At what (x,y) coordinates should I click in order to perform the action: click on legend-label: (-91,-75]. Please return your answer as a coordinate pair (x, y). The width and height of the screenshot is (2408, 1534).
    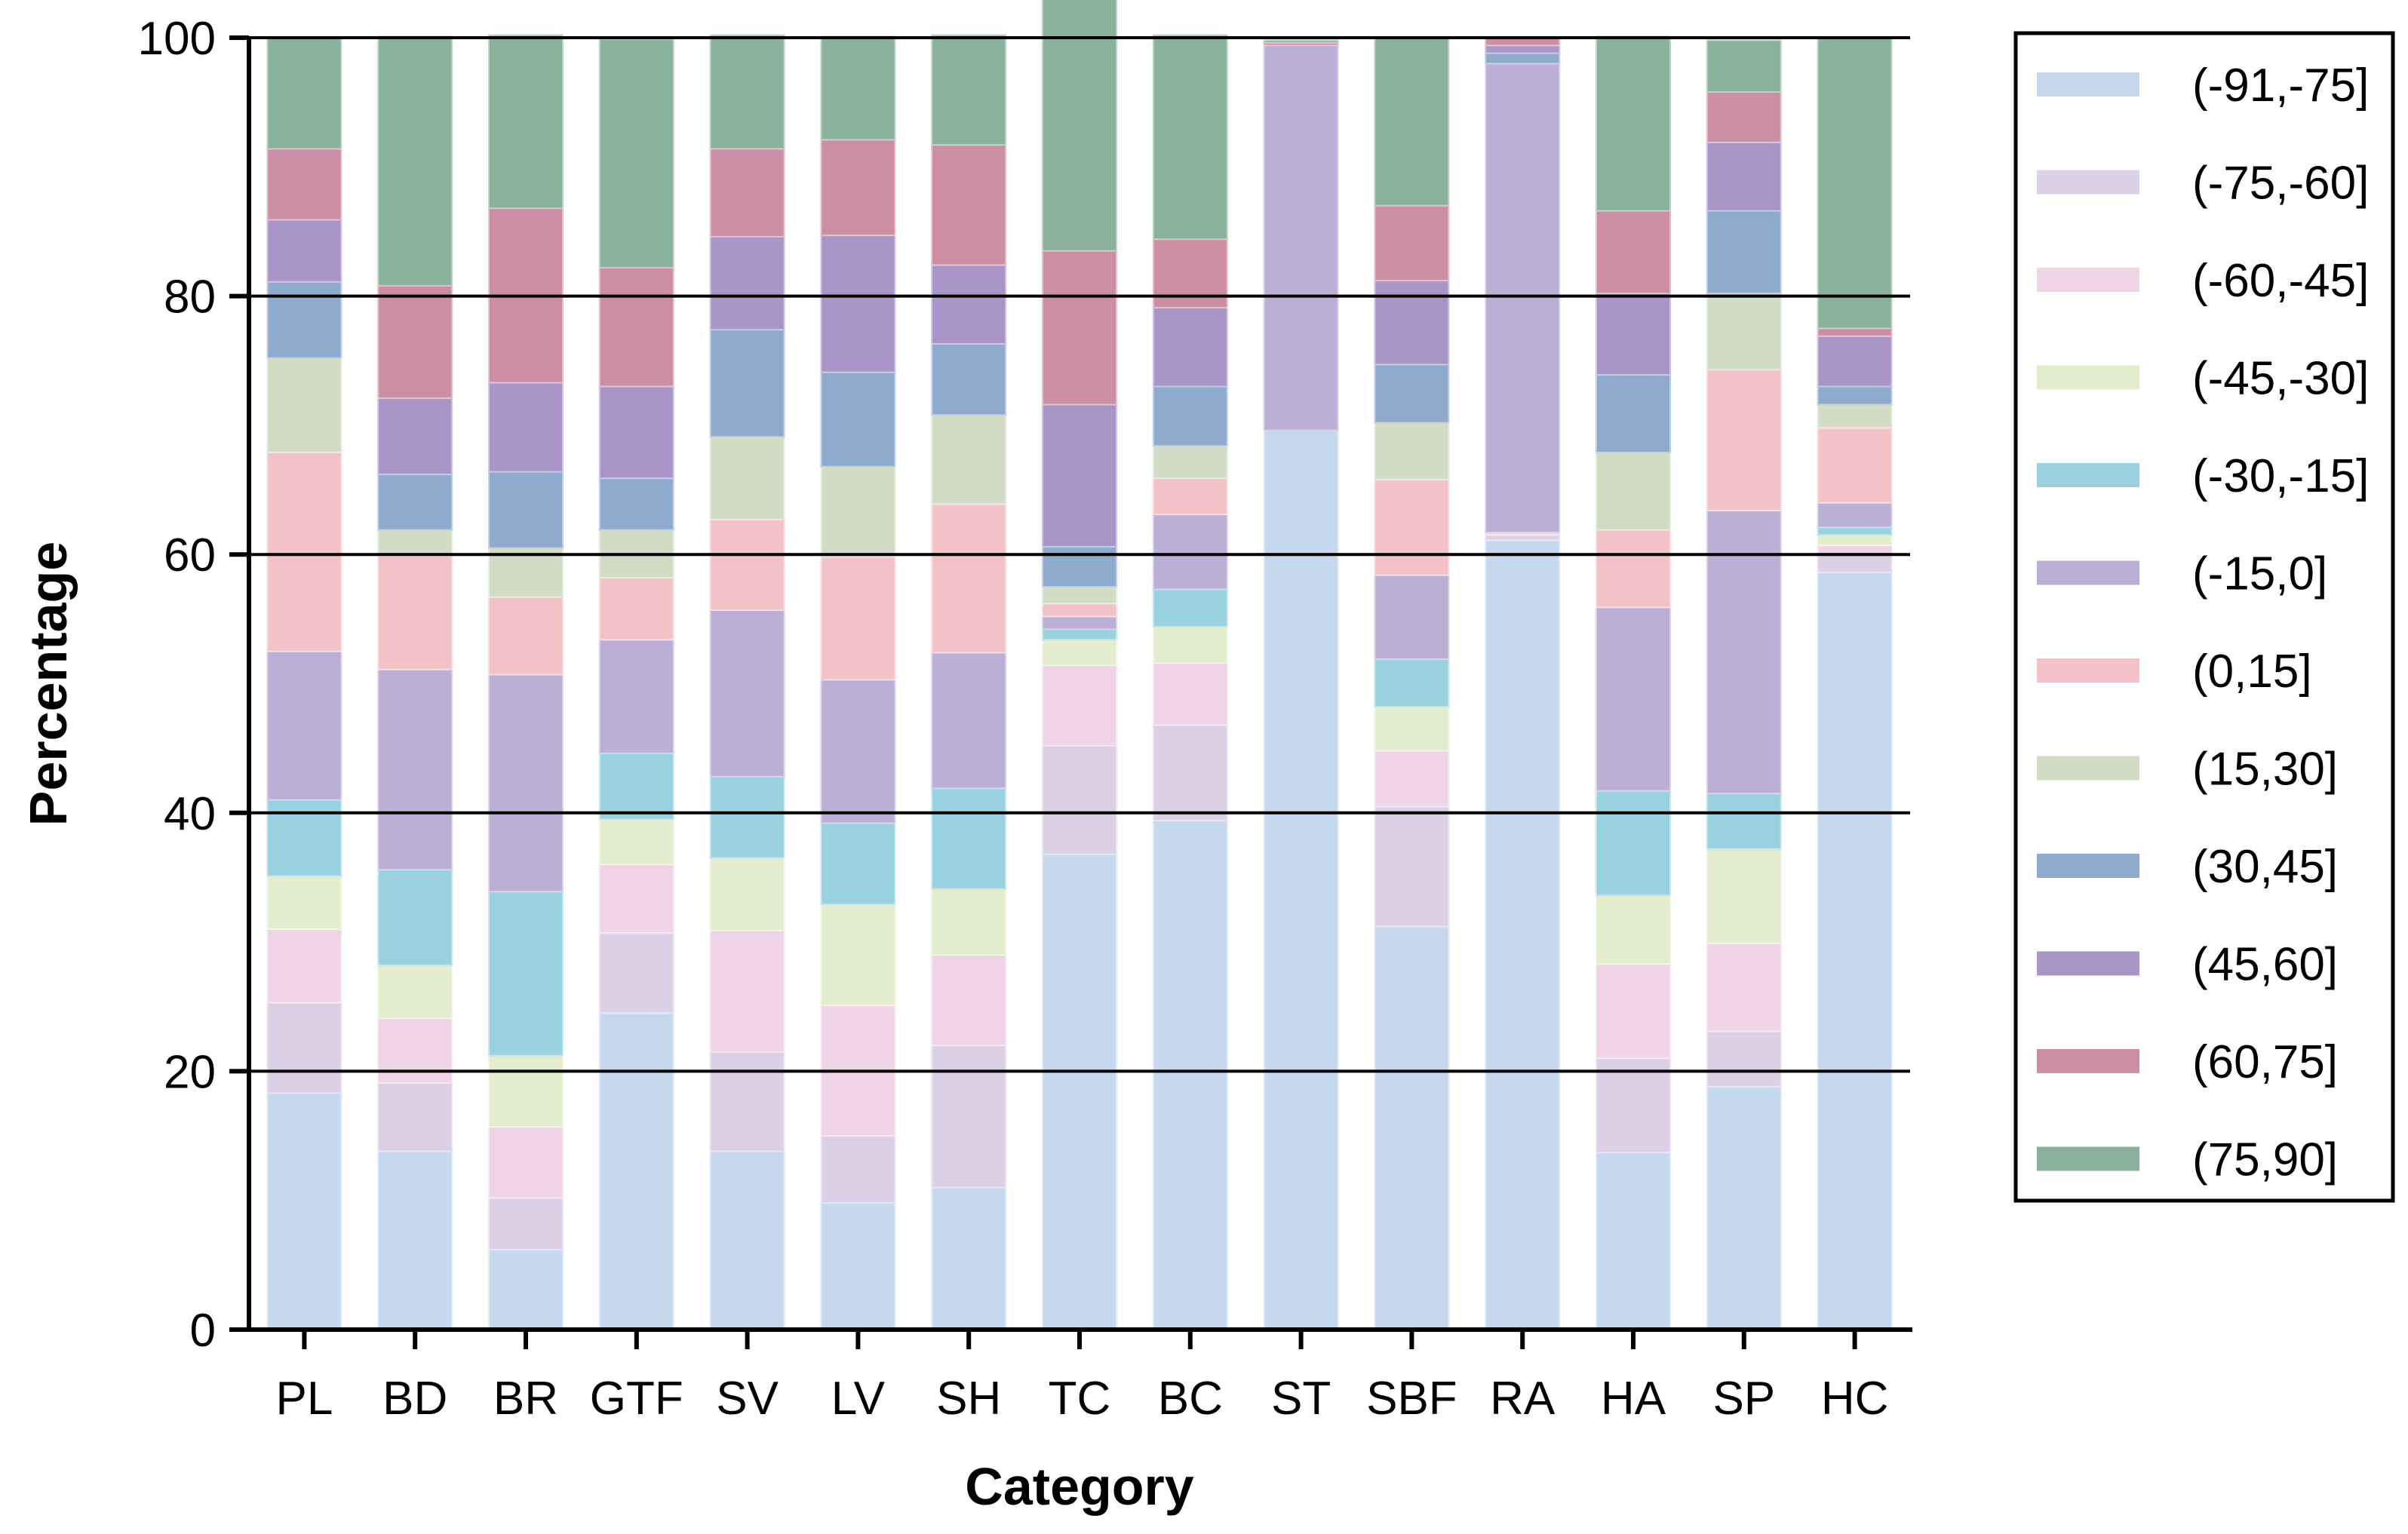
    Looking at the image, I should click on (2280, 86).